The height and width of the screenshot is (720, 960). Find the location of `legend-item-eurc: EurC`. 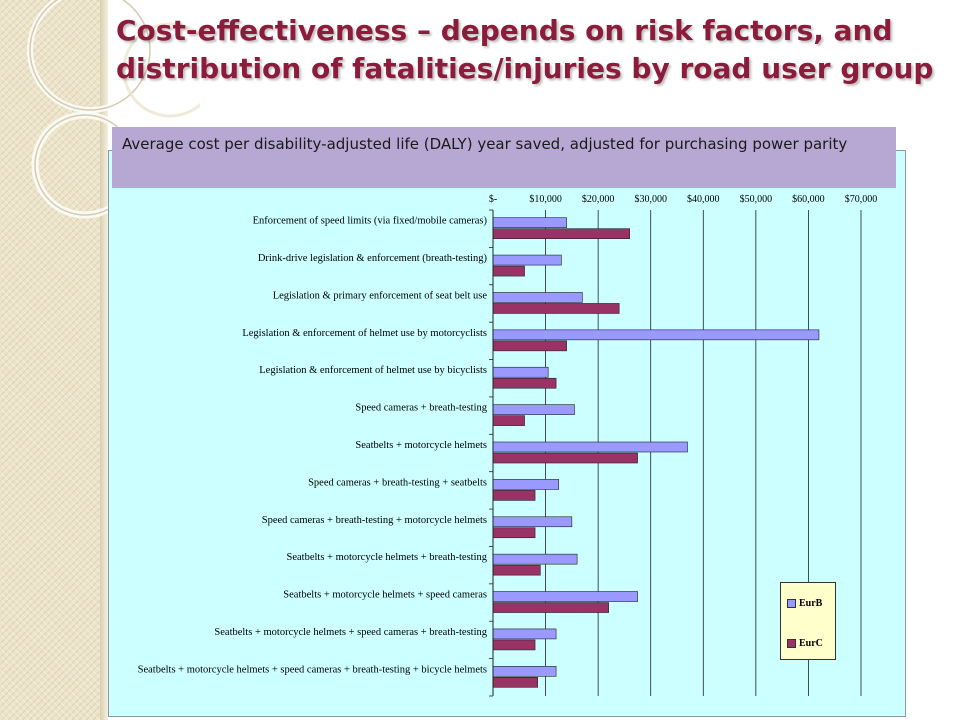

legend-item-eurc: EurC is located at coordinates (805, 643).